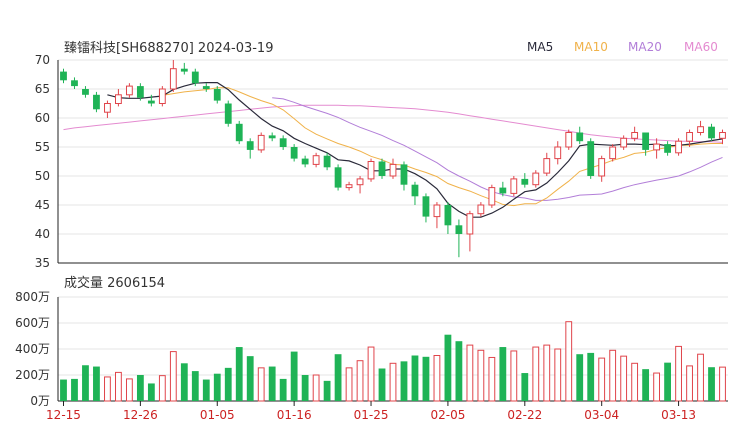 Image resolution: width=740 pixels, height=440 pixels. Describe the element at coordinates (645, 47) in the screenshot. I see `legend-ma20: MA20` at that location.